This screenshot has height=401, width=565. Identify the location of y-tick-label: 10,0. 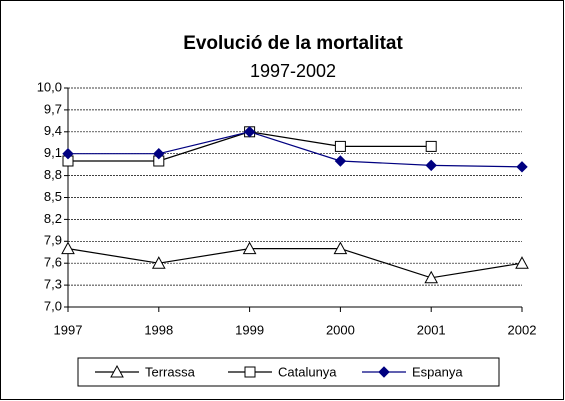
(49, 86).